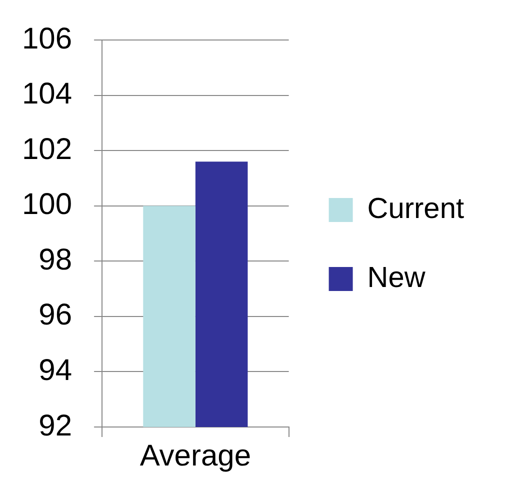  What do you see at coordinates (55, 259) in the screenshot?
I see `y-tick-label: 98` at bounding box center [55, 259].